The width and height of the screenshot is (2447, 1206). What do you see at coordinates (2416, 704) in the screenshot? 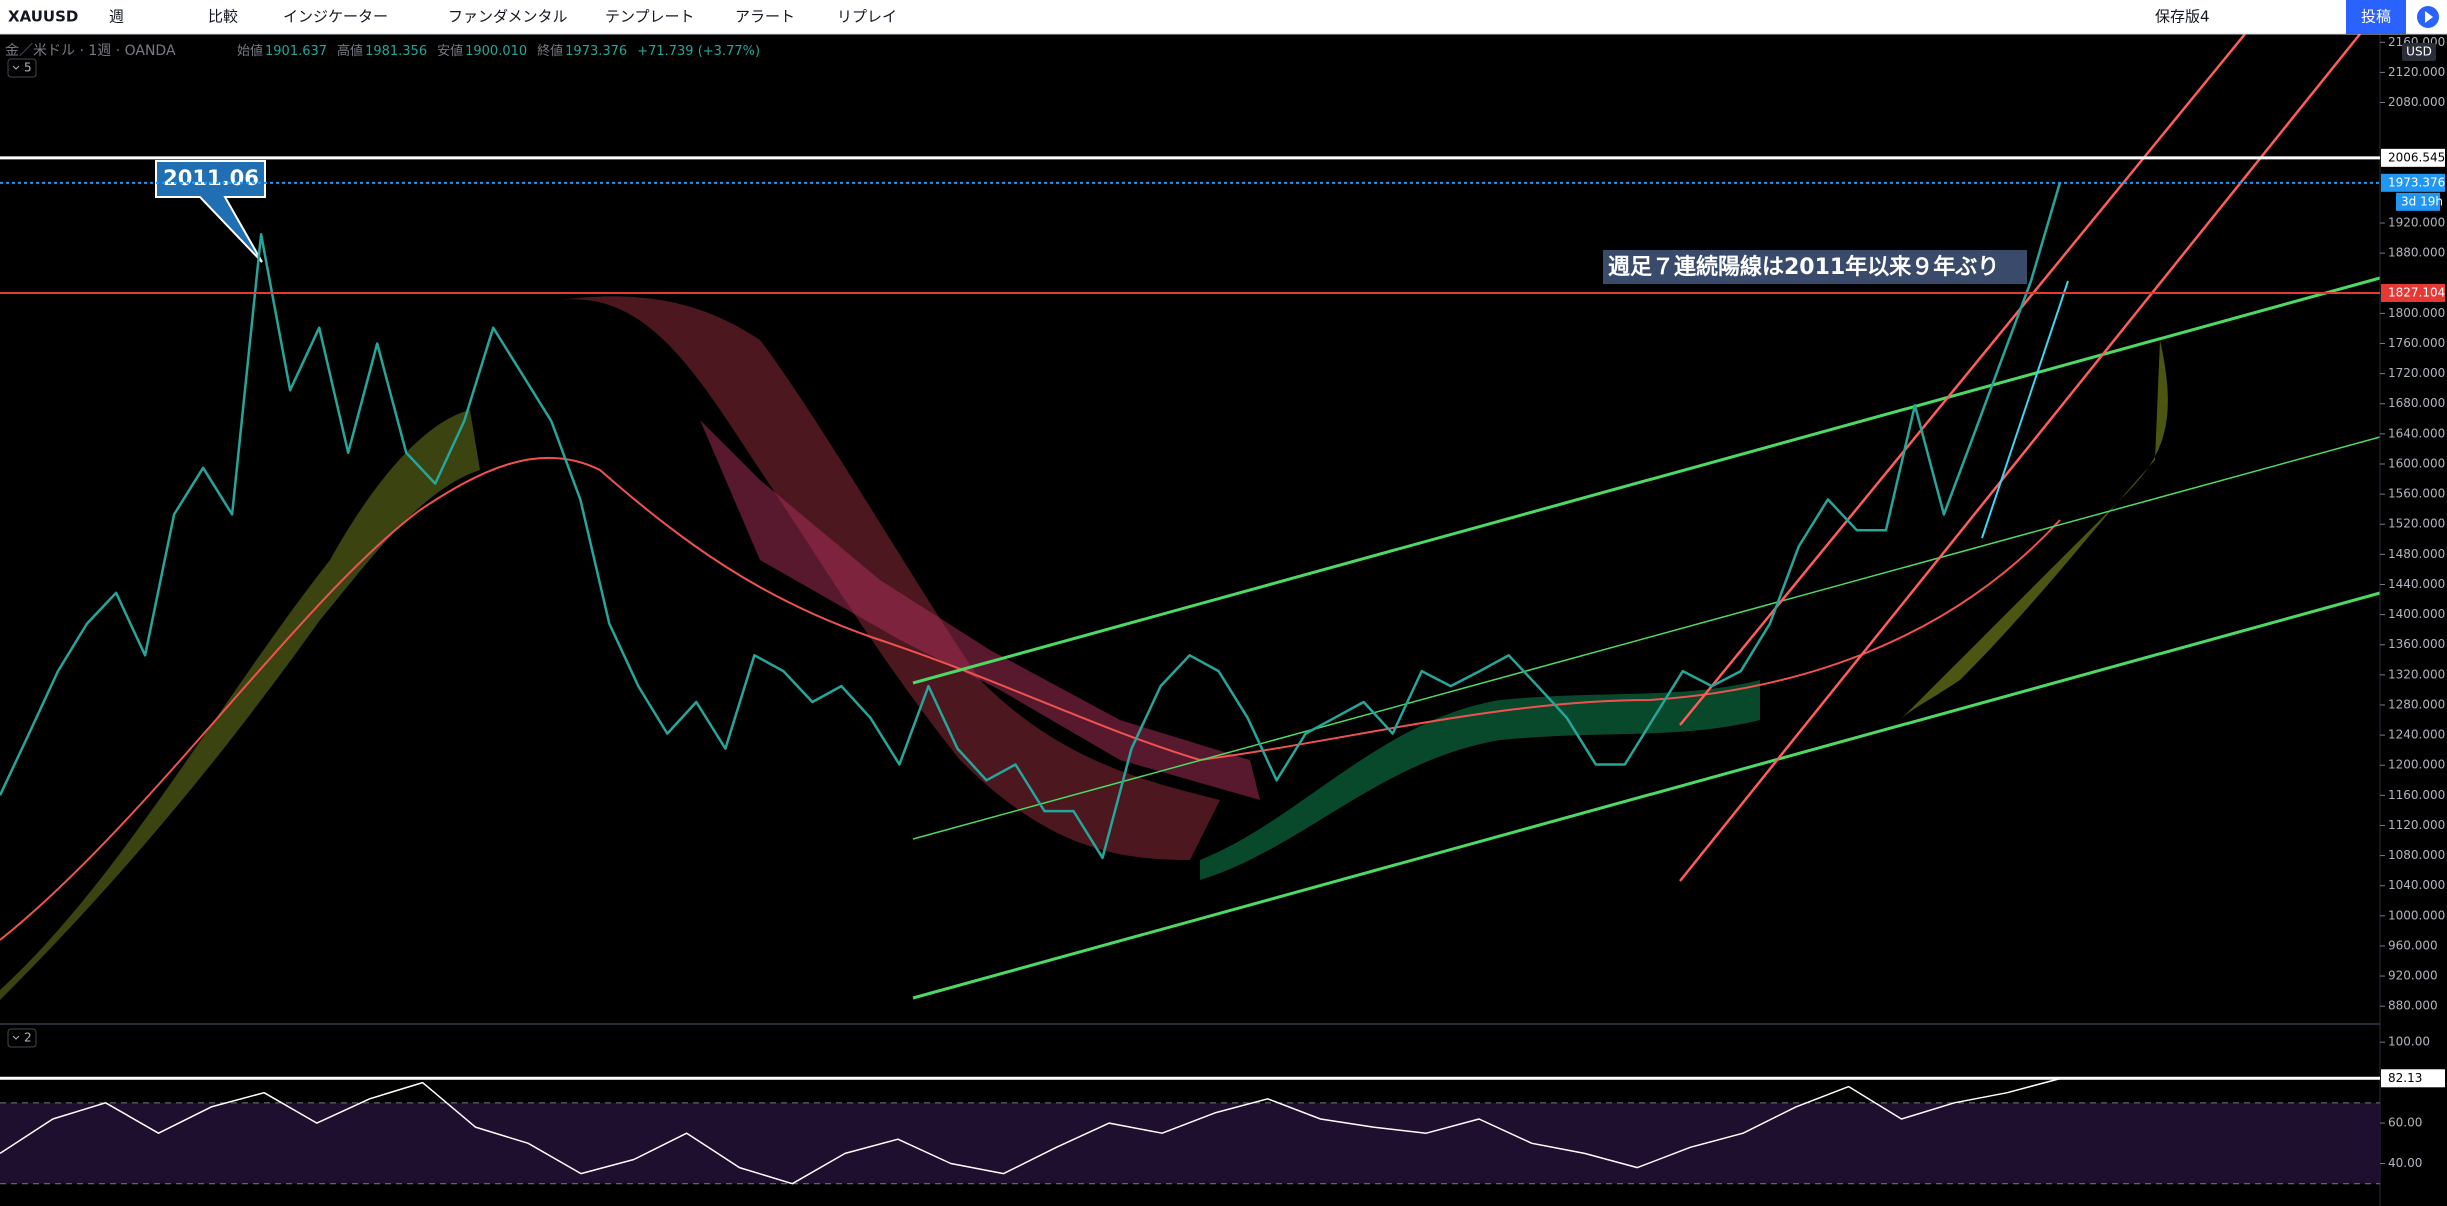
I see `y-tick-label: 1280.000` at bounding box center [2416, 704].